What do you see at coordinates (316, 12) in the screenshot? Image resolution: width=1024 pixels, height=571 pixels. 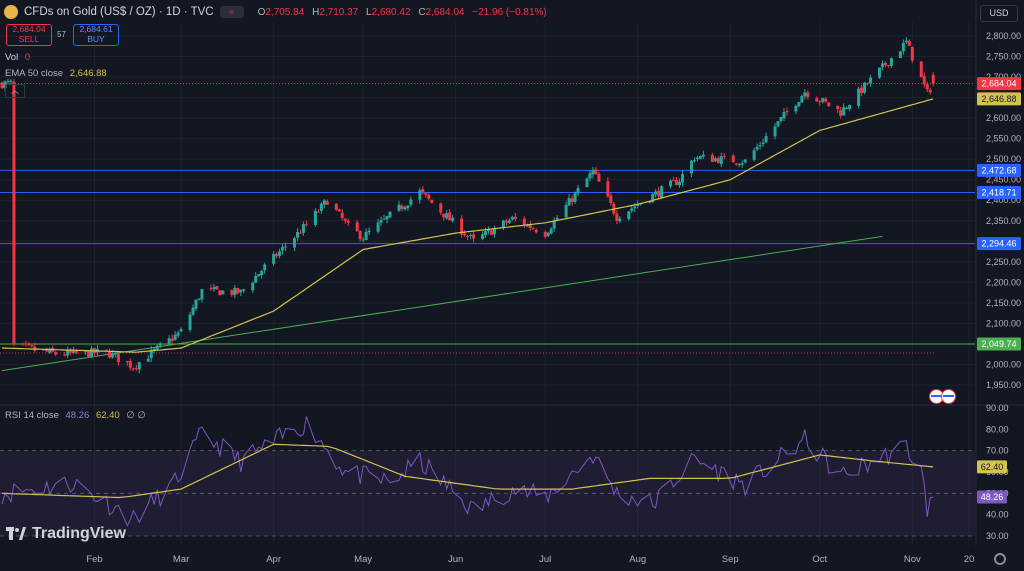 I see `high-key: H` at bounding box center [316, 12].